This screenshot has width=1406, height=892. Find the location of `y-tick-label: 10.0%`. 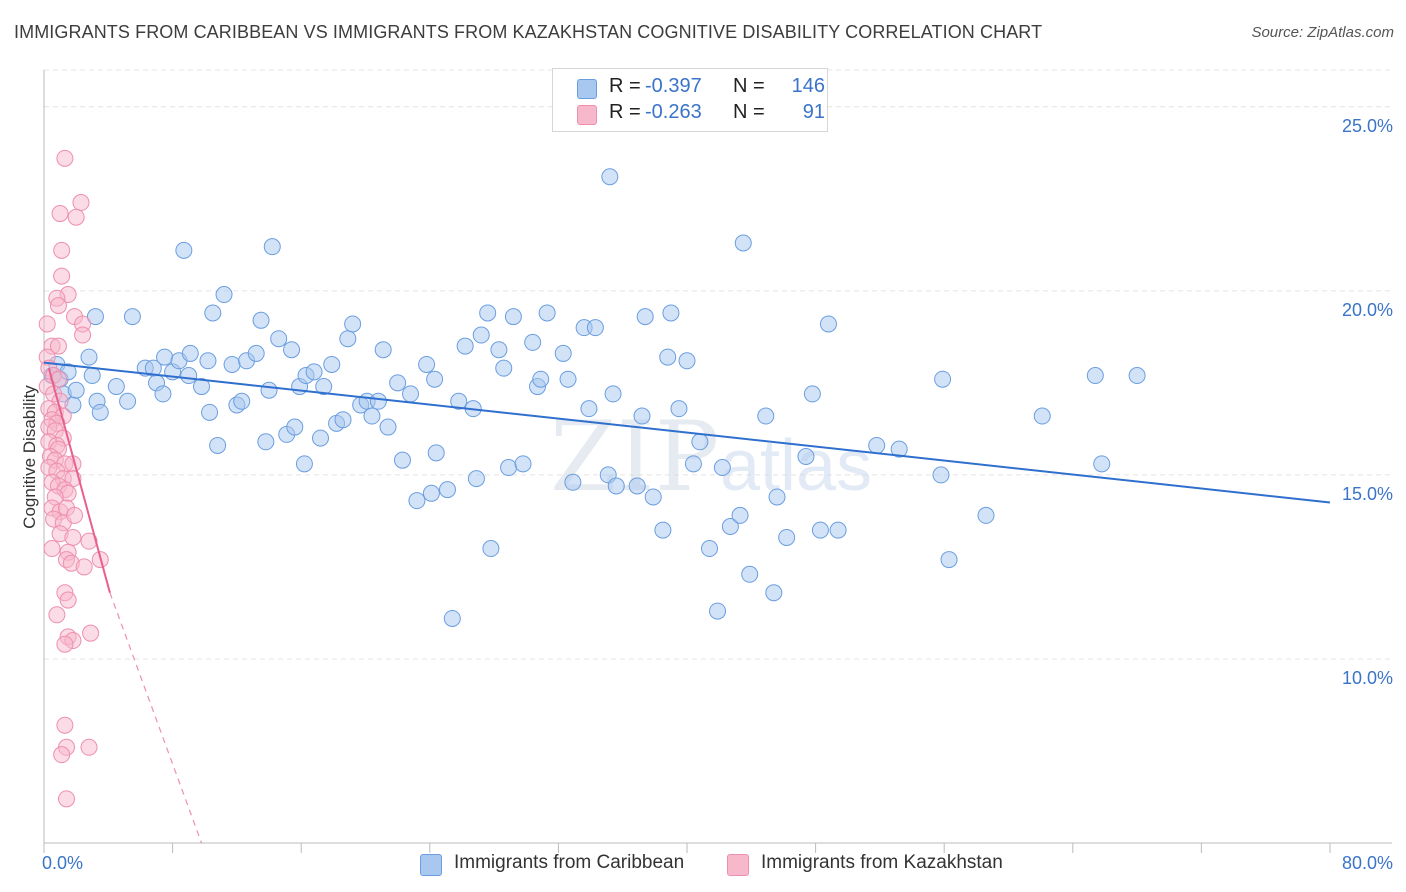

y-tick-label: 10.0% is located at coordinates (1367, 678).